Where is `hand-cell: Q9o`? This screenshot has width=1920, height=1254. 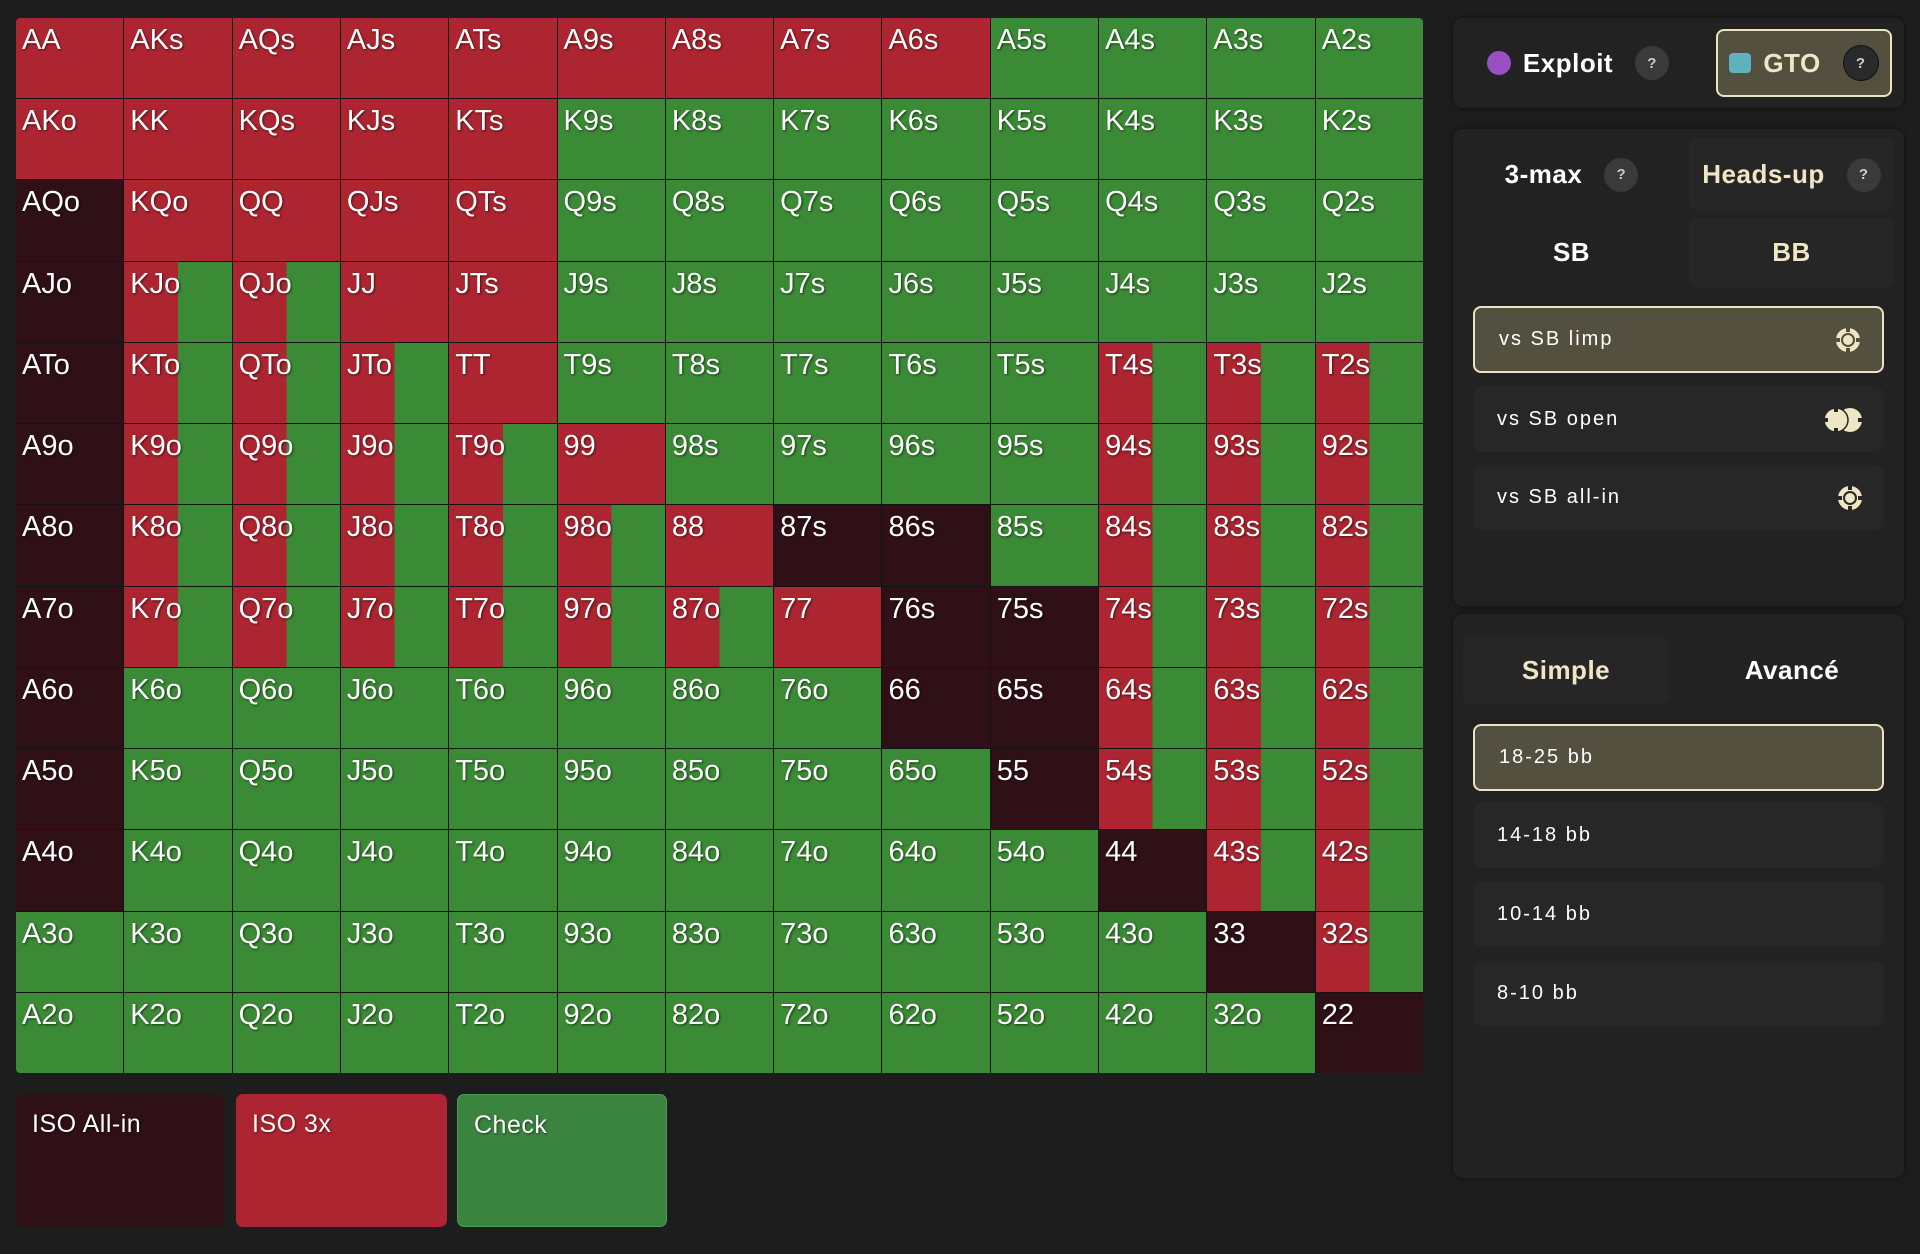 hand-cell: Q9o is located at coordinates (286, 464).